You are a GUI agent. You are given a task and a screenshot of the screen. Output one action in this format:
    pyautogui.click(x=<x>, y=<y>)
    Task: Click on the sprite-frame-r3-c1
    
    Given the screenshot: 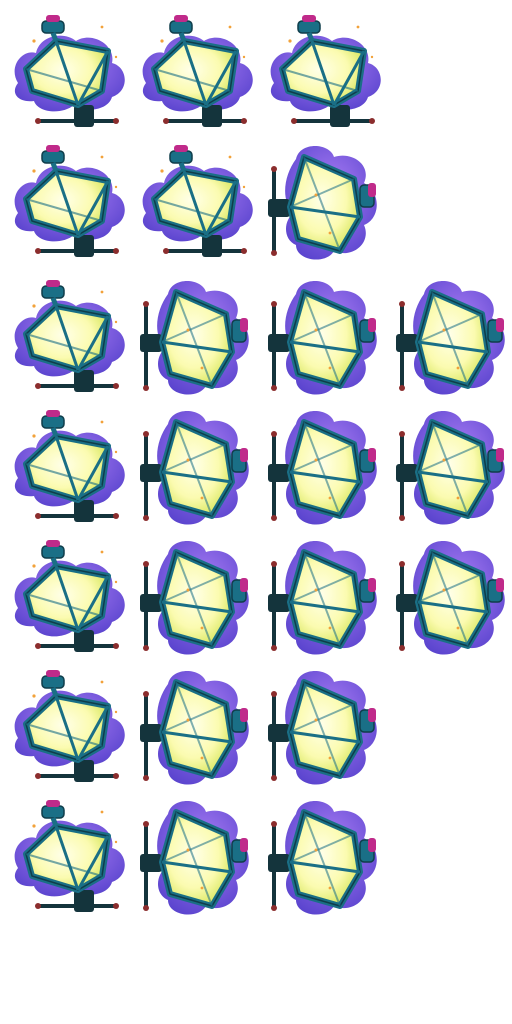 What is the action you would take?
    pyautogui.click(x=68, y=334)
    